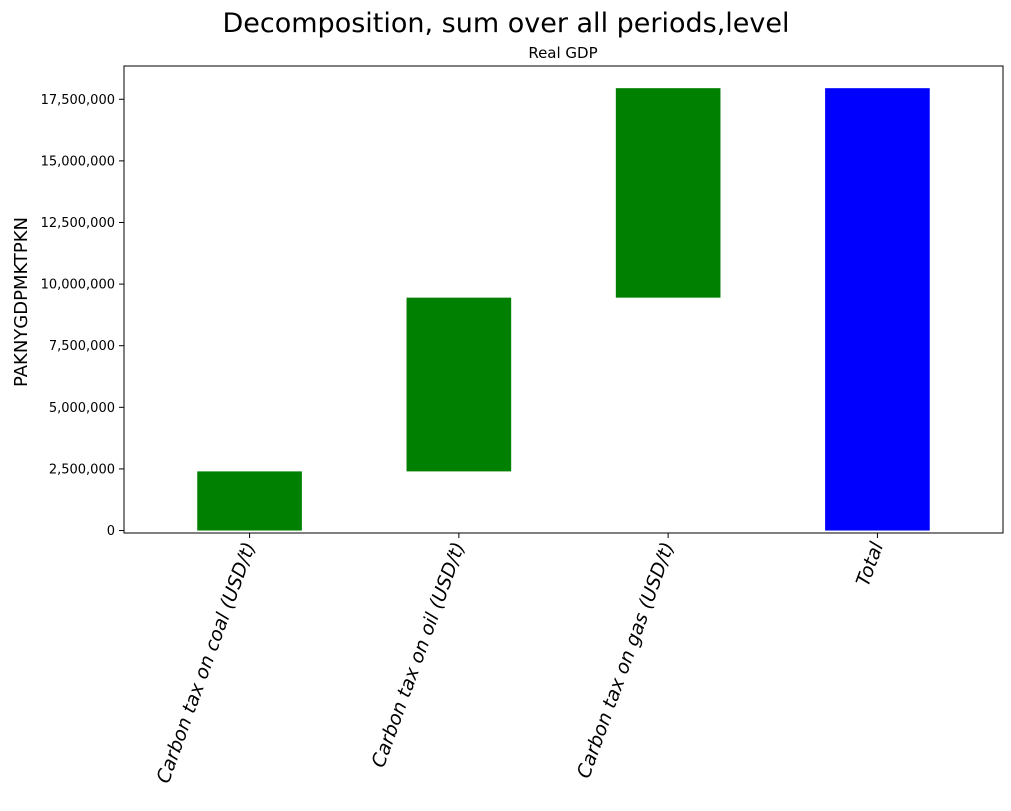 The image size is (1011, 811). I want to click on y-axis-label: PAKNYGDPMKTPKN, so click(21, 302).